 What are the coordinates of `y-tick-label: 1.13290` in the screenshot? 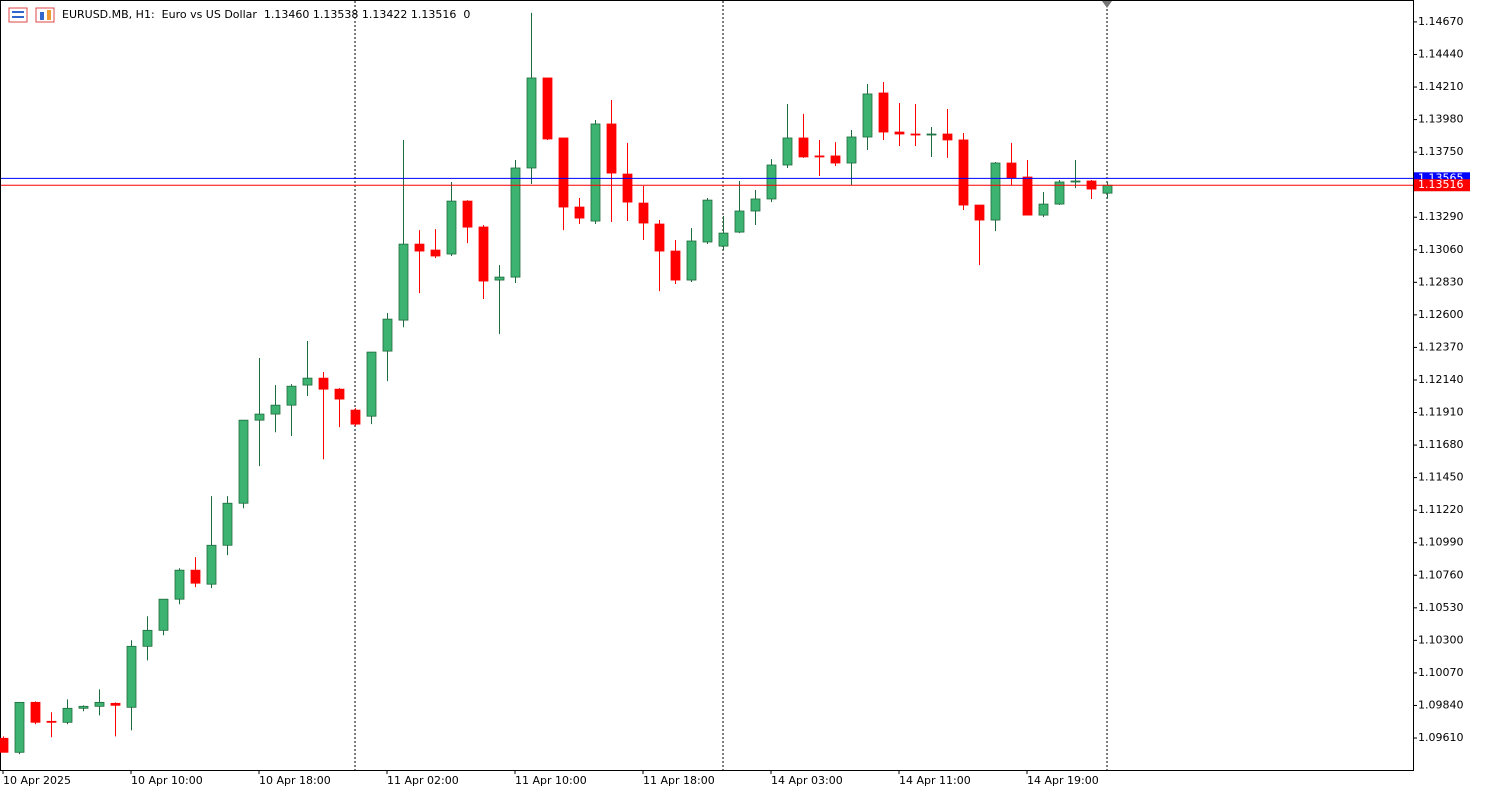 It's located at (1441, 216).